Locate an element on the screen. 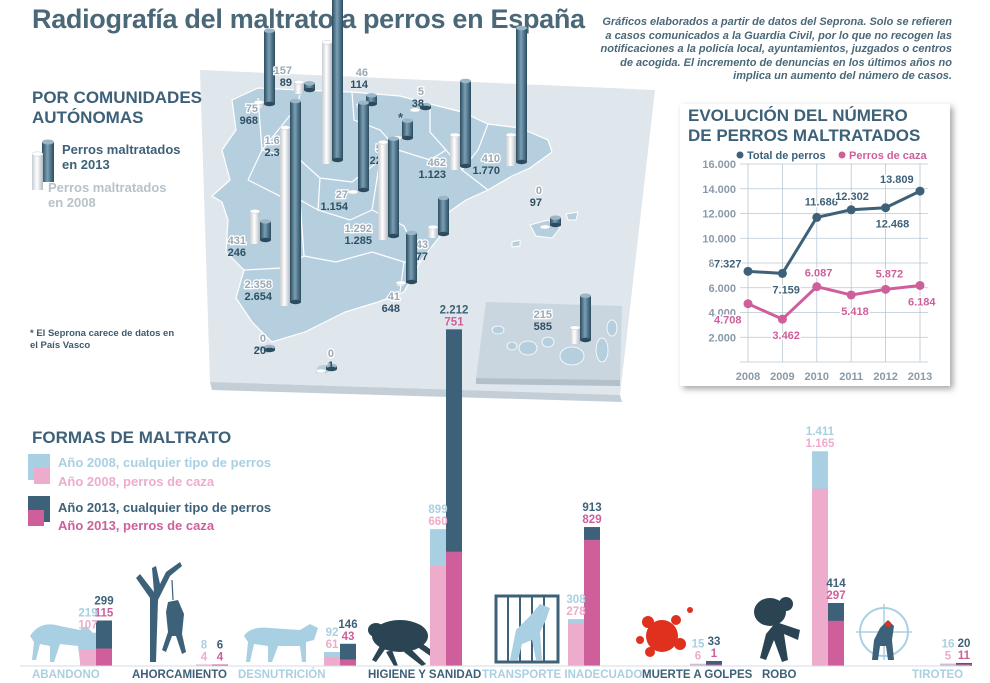 The height and width of the screenshot is (683, 990). point-label-0-1: 7.159 is located at coordinates (786, 290).